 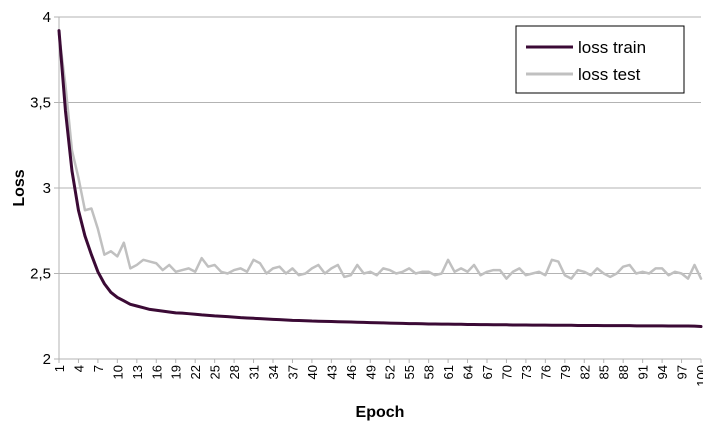 I want to click on legend-label-loss-test: loss test, so click(x=609, y=74).